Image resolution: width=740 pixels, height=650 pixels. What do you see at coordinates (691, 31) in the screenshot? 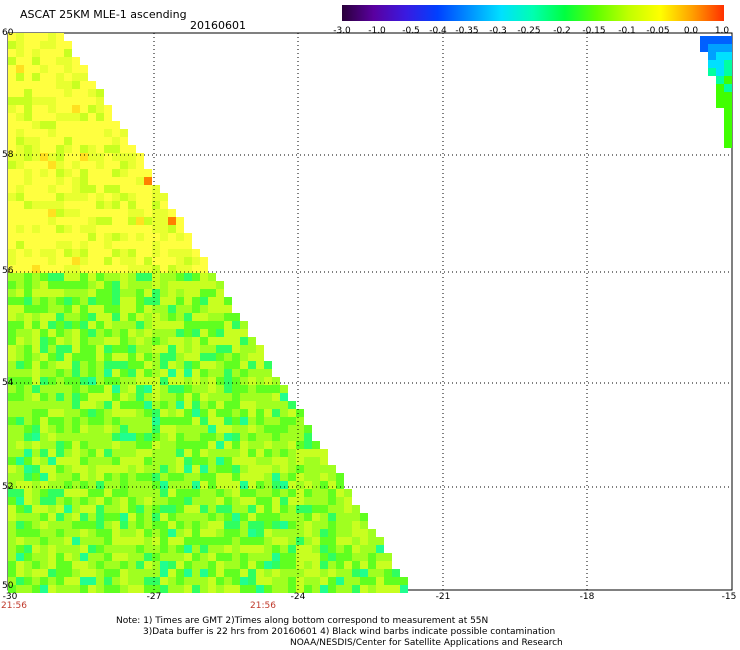
I see `colorbar-label: 0.0` at bounding box center [691, 31].